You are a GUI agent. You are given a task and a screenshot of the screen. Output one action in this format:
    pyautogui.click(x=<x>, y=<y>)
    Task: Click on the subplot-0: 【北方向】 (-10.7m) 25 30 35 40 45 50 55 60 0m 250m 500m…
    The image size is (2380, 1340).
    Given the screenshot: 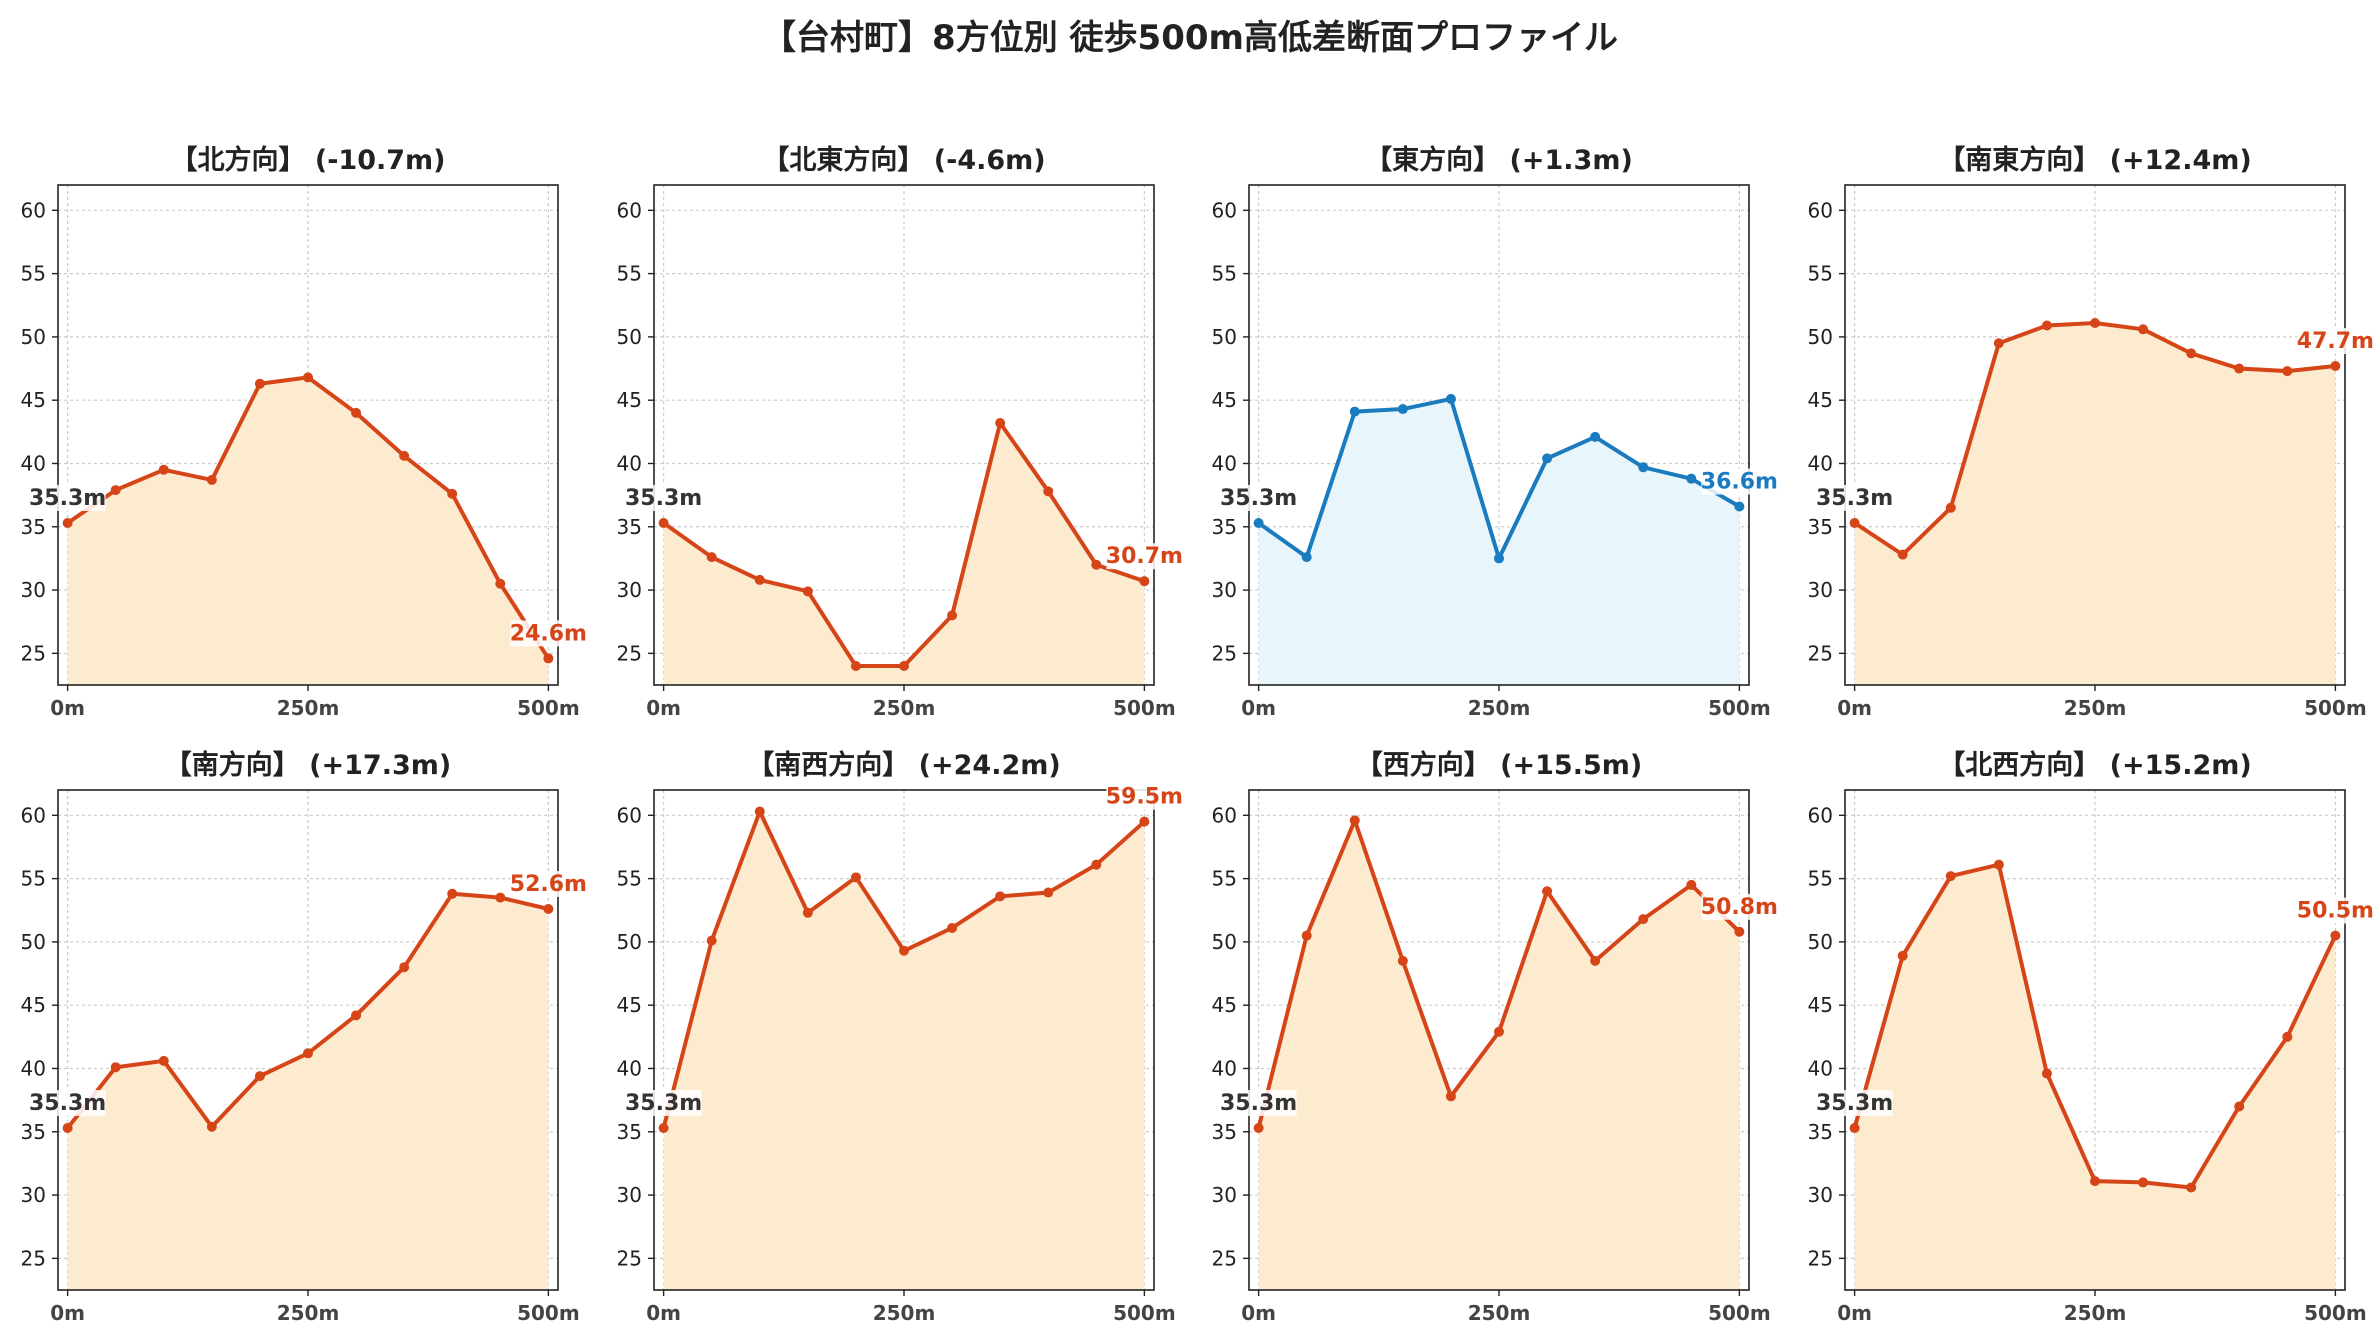 What is the action you would take?
    pyautogui.click(x=304, y=432)
    